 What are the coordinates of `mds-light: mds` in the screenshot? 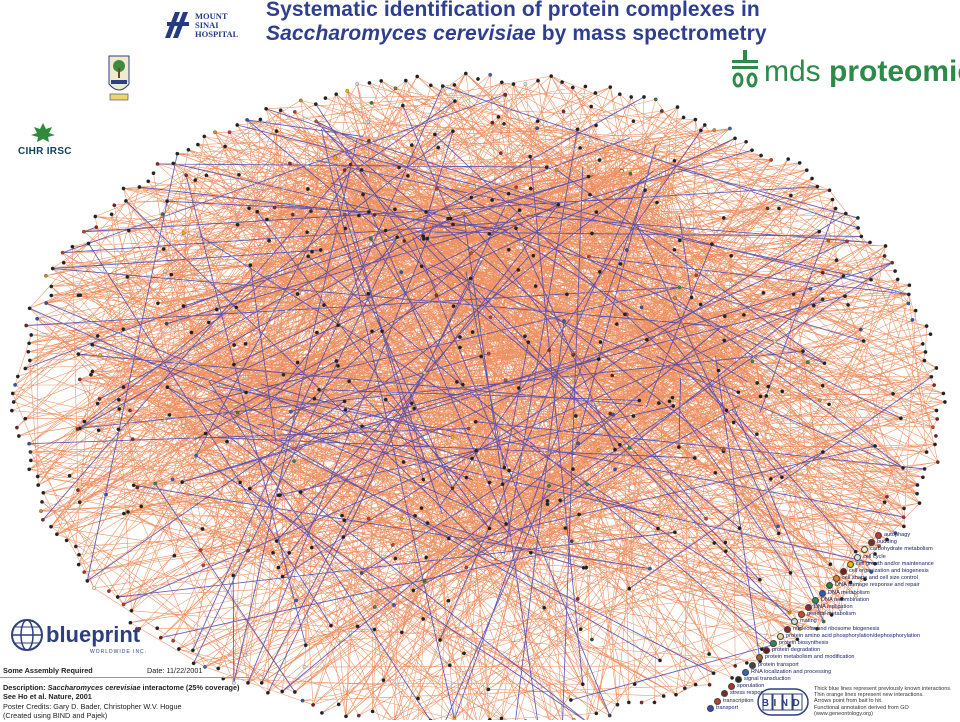 It's located at (796, 71).